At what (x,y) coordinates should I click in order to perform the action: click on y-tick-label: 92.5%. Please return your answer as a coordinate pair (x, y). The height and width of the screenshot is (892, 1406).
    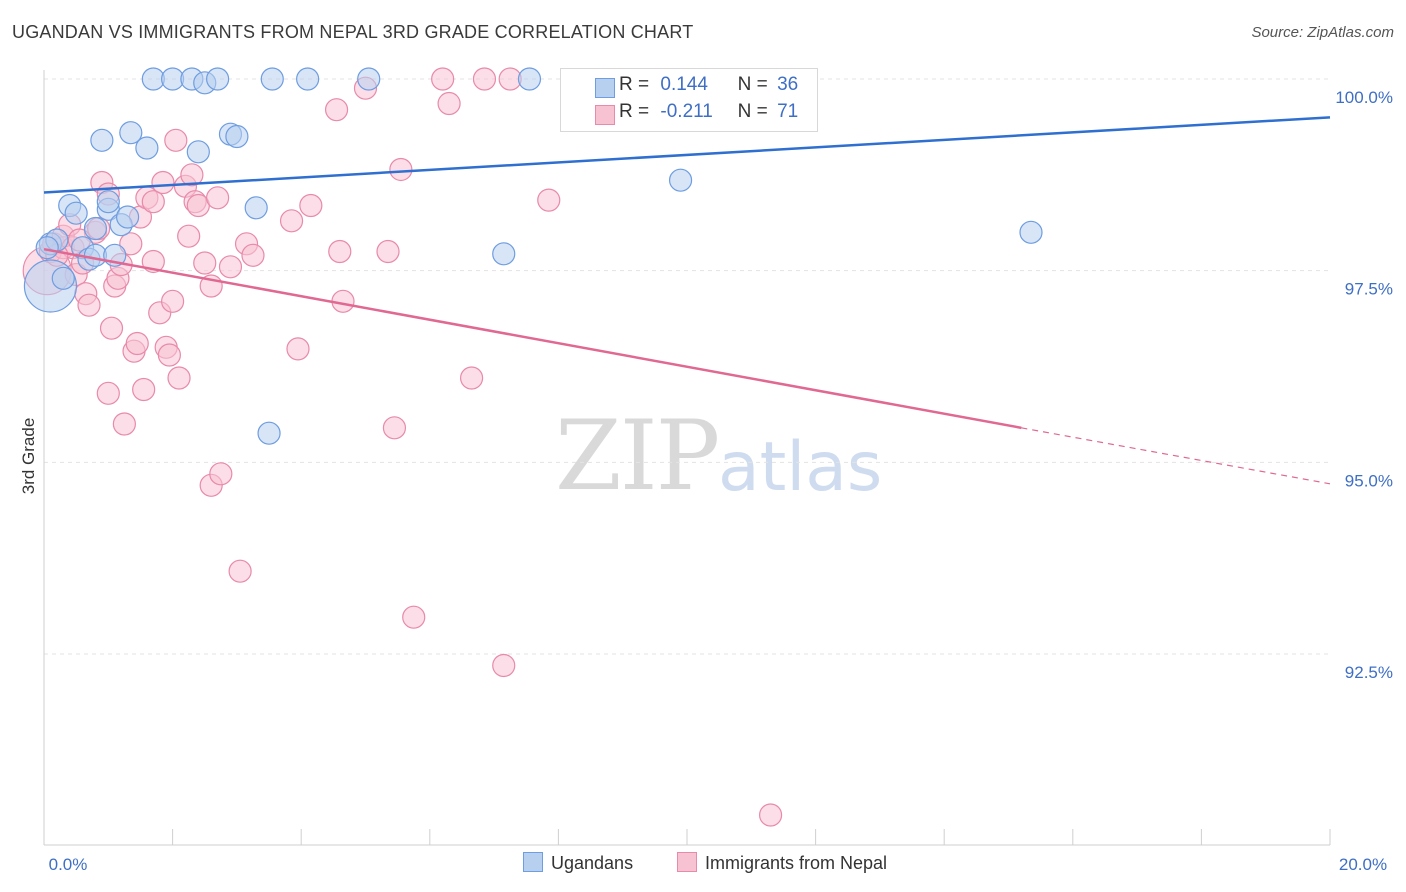
    Looking at the image, I should click on (1369, 672).